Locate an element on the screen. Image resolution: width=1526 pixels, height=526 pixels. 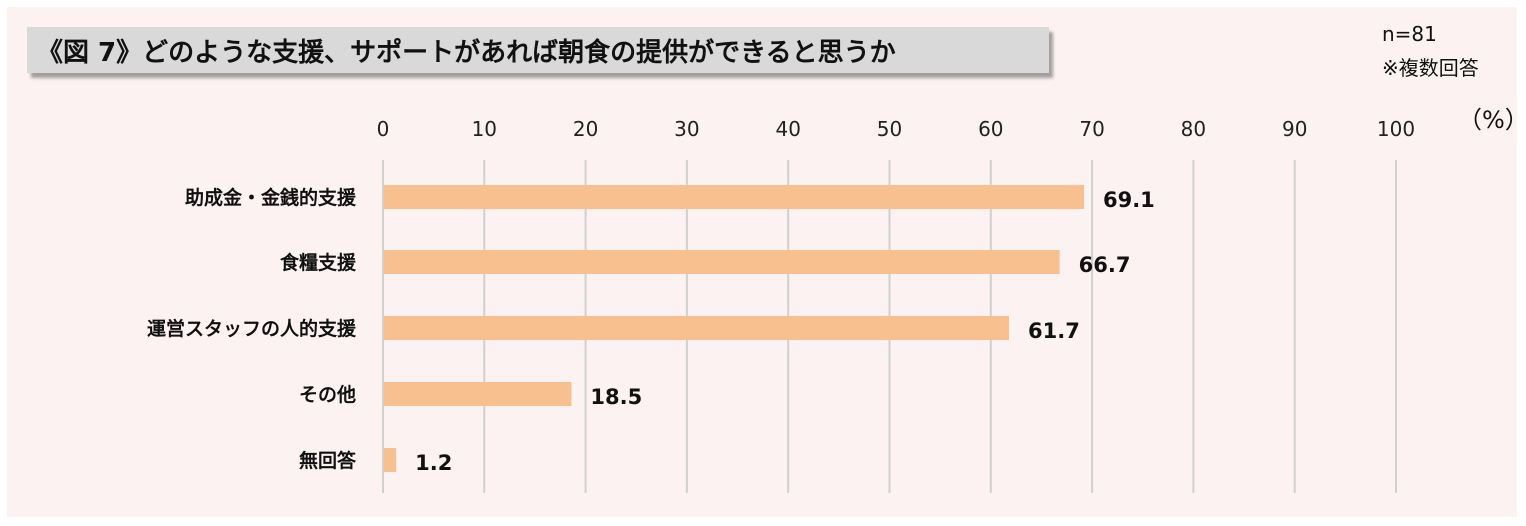
x-tick-label: 100 is located at coordinates (1396, 129).